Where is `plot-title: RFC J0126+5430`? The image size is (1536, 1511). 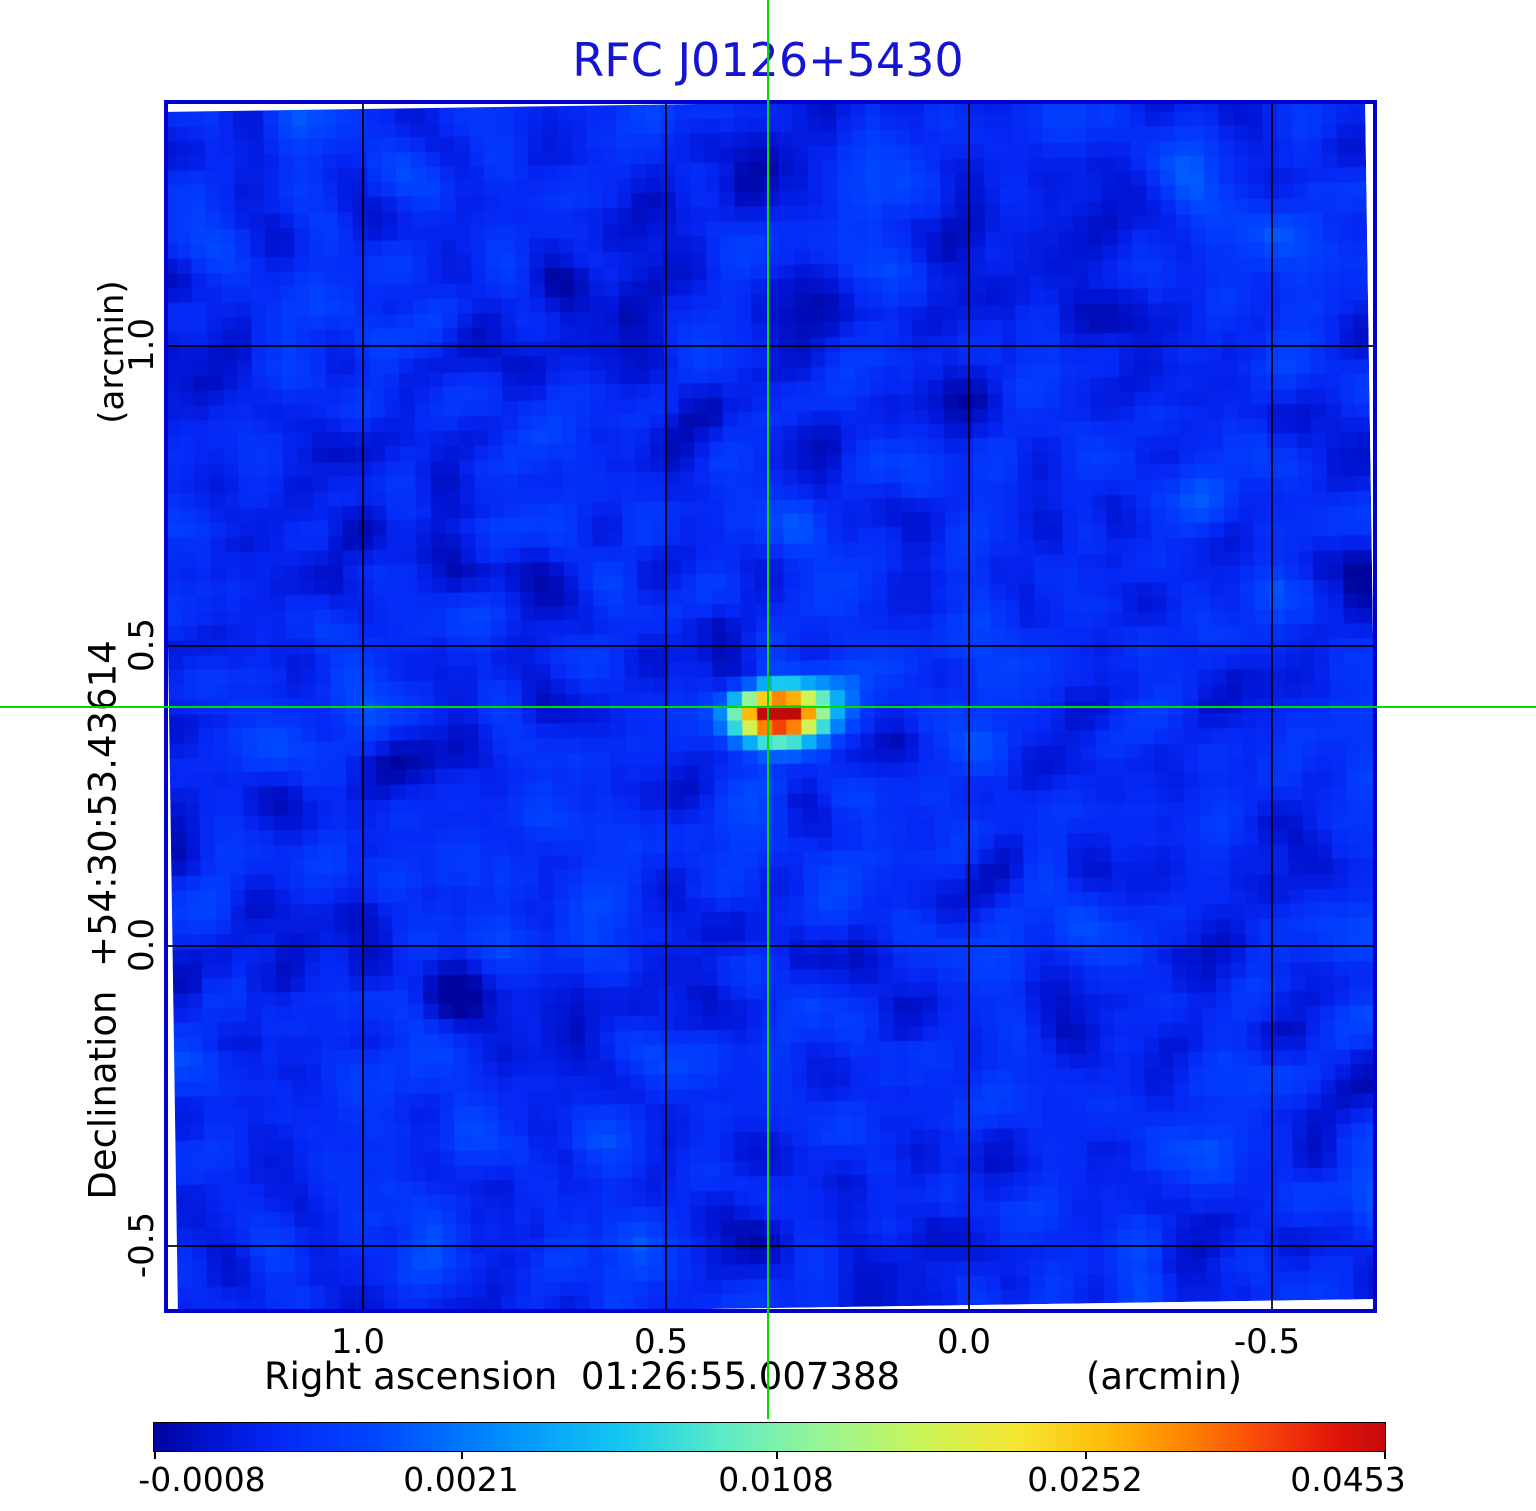
plot-title: RFC J0126+5430 is located at coordinates (768, 60).